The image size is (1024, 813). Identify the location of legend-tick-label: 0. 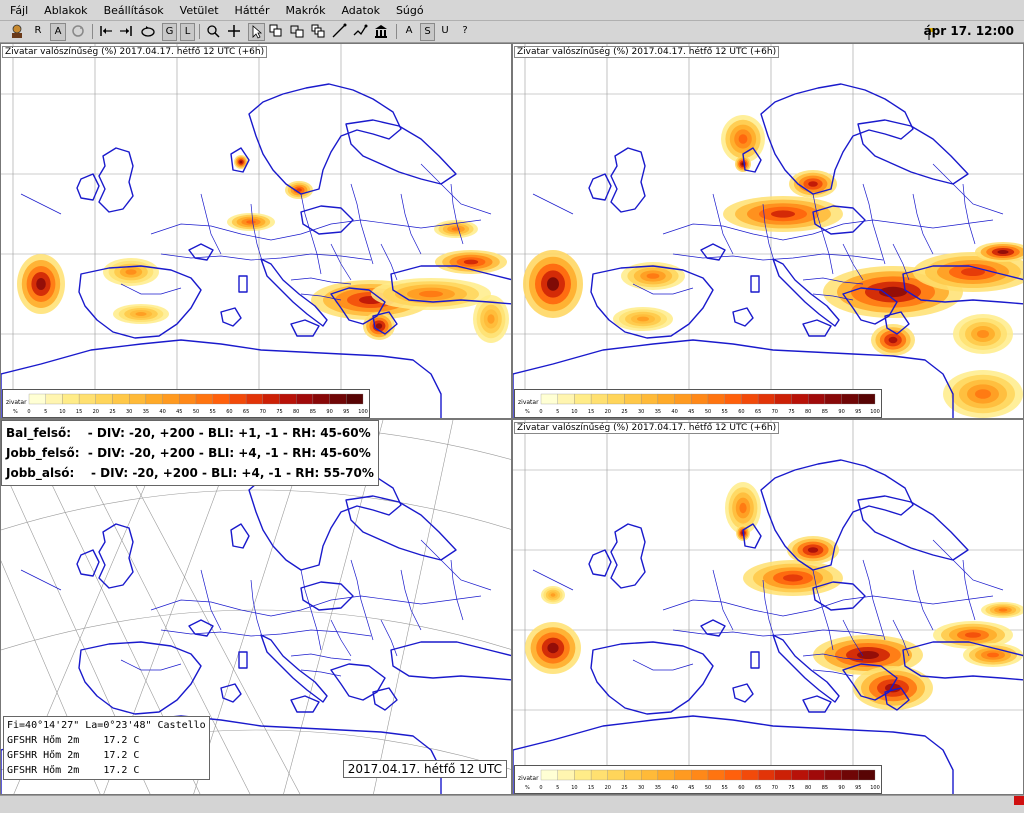
(540, 788).